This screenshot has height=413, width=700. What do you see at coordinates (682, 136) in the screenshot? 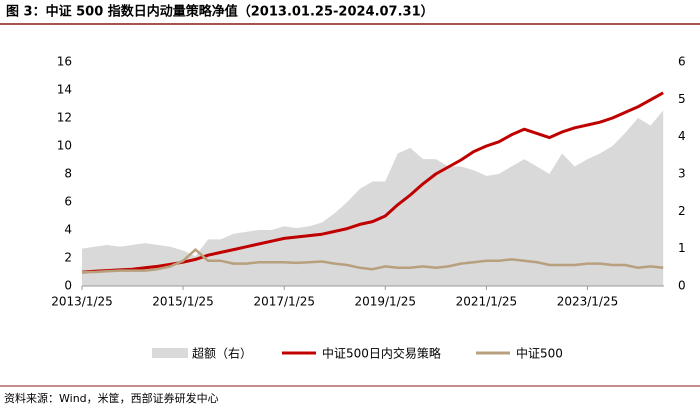
I see `y2-tick-label: 4` at bounding box center [682, 136].